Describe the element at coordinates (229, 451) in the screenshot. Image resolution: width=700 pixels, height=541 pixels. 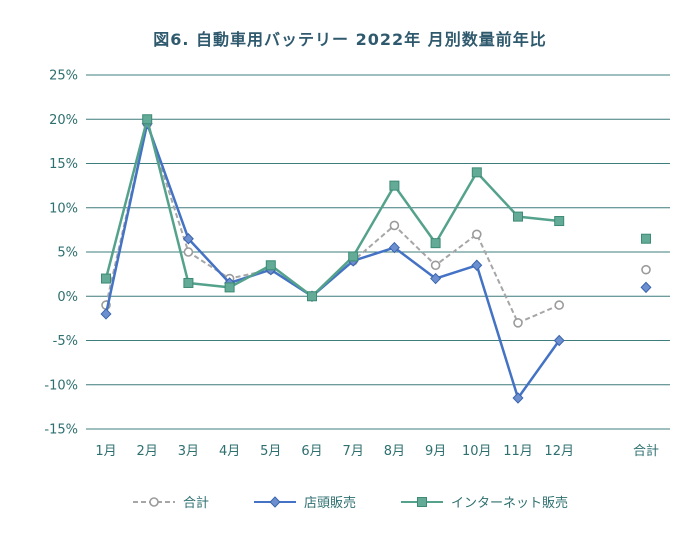
I see `x-axis-tick-label: 4月` at that location.